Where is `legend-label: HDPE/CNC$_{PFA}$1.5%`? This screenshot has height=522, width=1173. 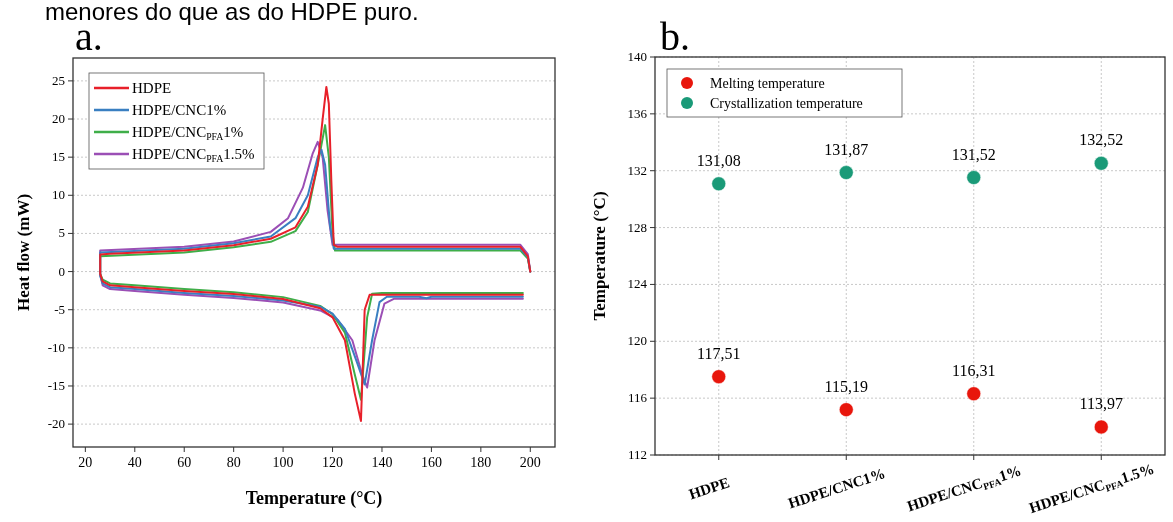 legend-label: HDPE/CNC$_{PFA}$1.5% is located at coordinates (193, 155).